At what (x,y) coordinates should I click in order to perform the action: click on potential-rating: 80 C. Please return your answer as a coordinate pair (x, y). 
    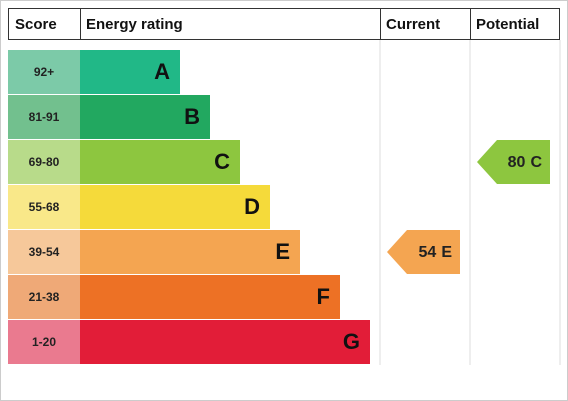
    Looking at the image, I should click on (525, 162).